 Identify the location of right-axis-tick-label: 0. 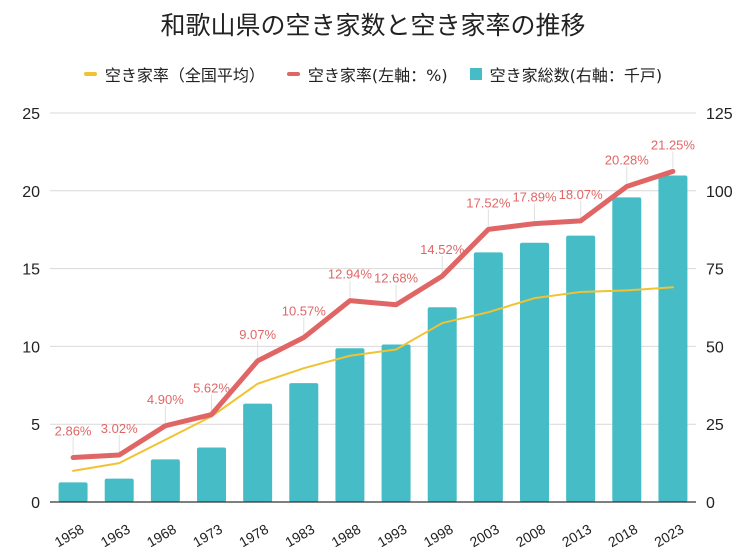
(710, 503).